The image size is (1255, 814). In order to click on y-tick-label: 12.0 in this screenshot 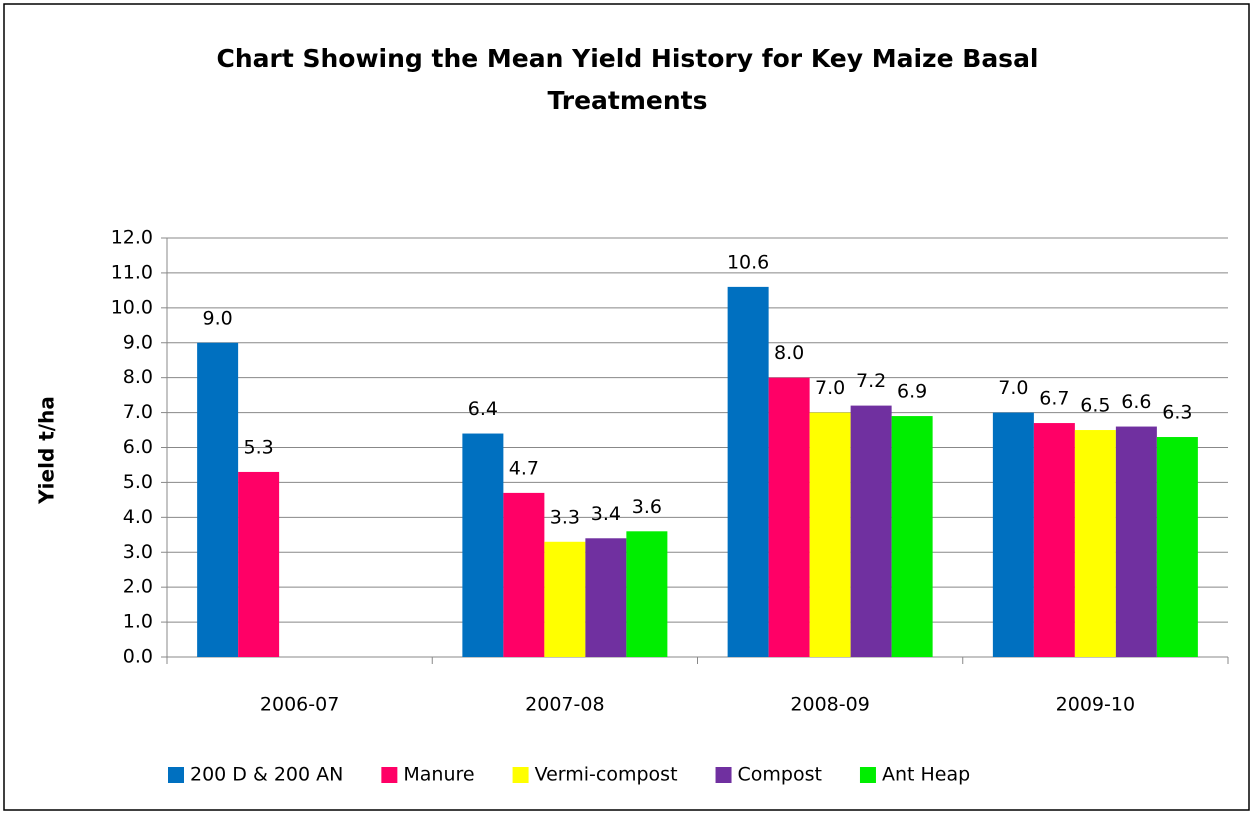, I will do `click(132, 238)`.